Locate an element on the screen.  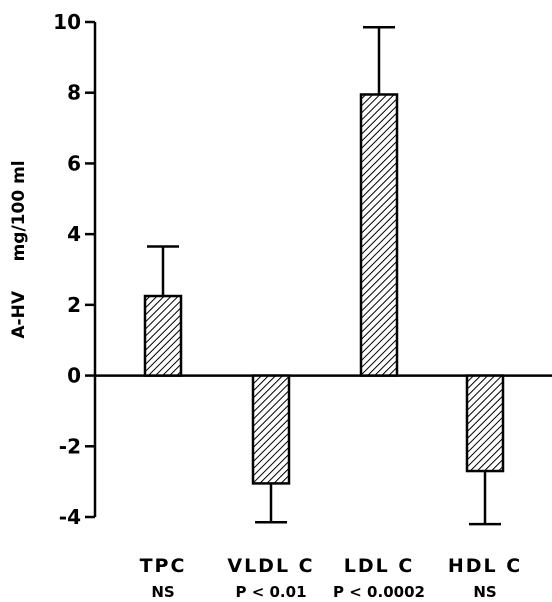
significance-label: P < 0.0002 is located at coordinates (379, 592).